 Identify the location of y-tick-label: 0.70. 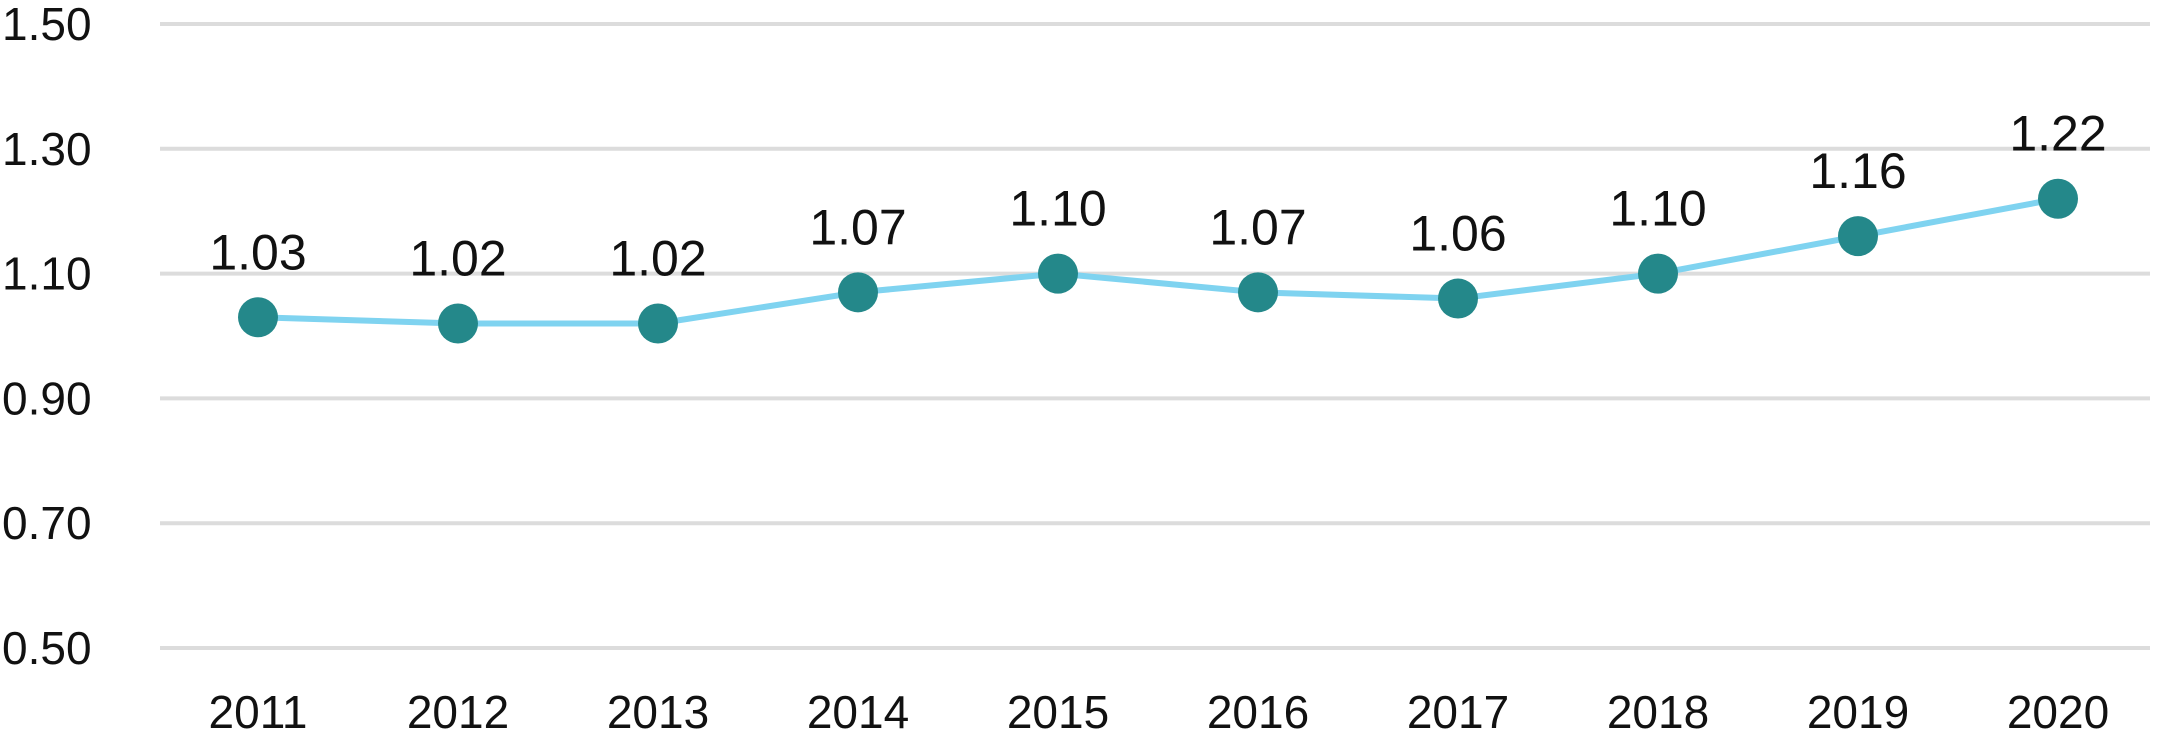
(47, 523).